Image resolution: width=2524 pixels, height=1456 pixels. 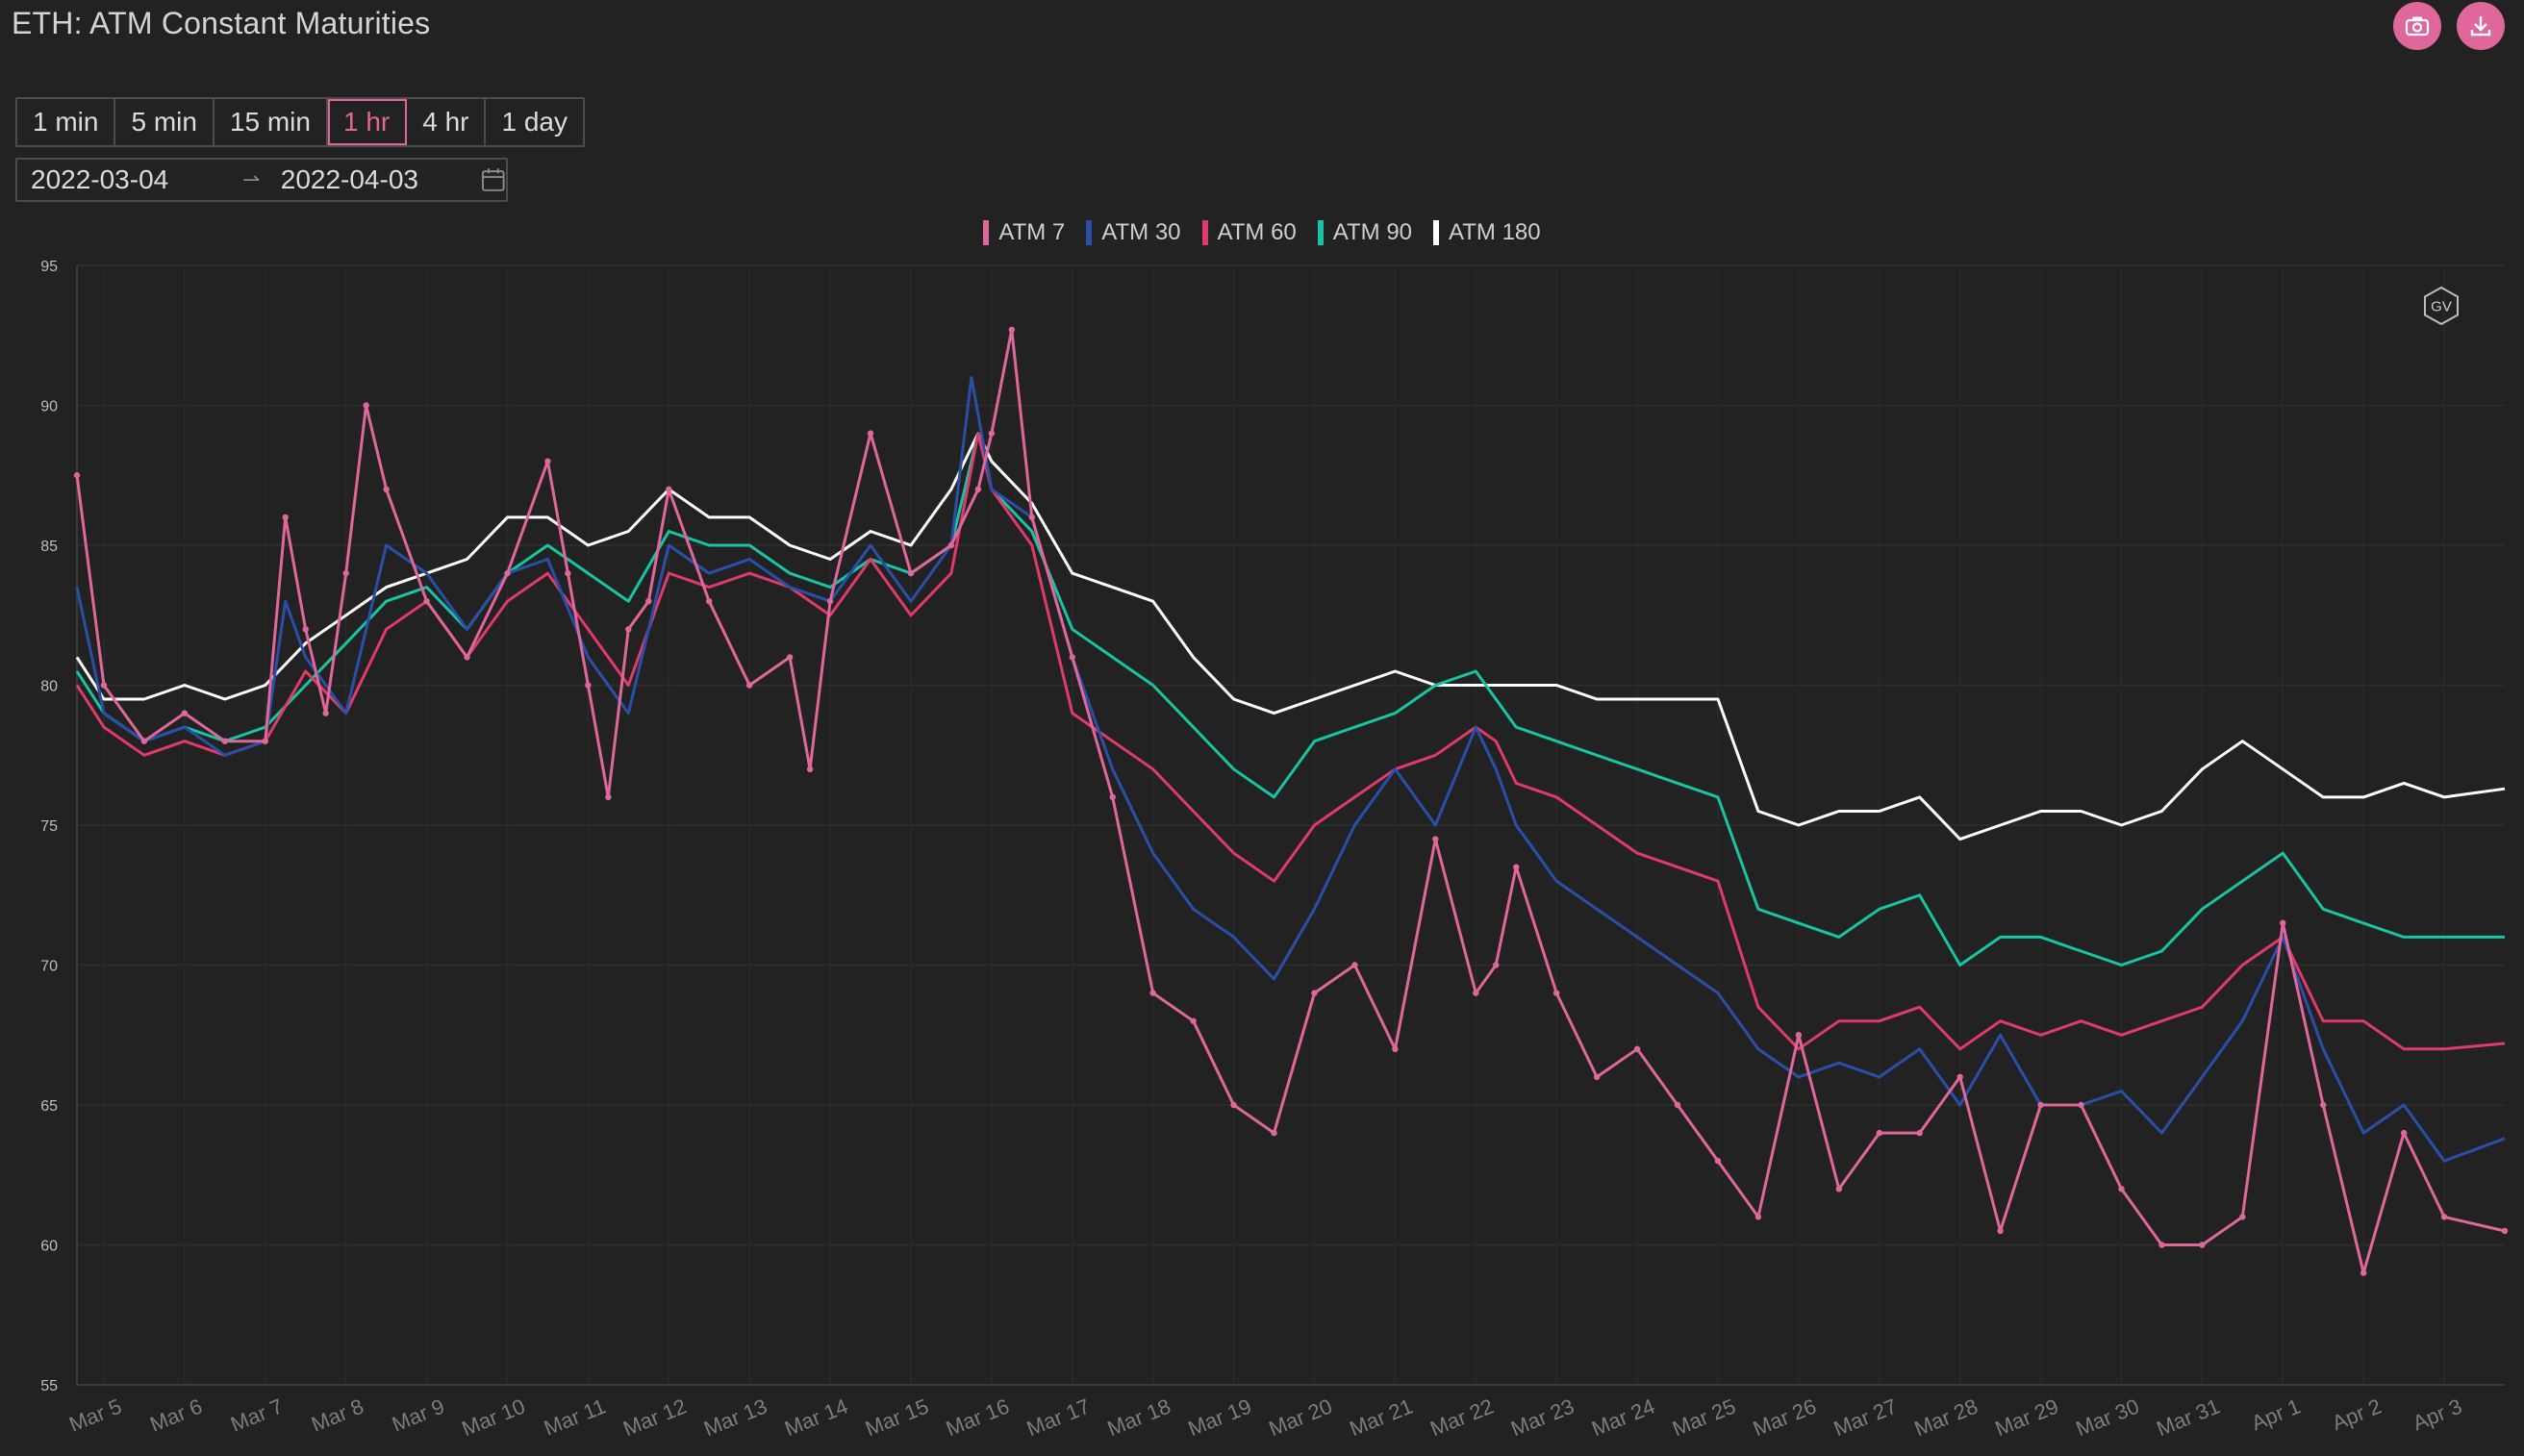 What do you see at coordinates (349, 179) in the screenshot?
I see `end-date-input: 2022-04-03` at bounding box center [349, 179].